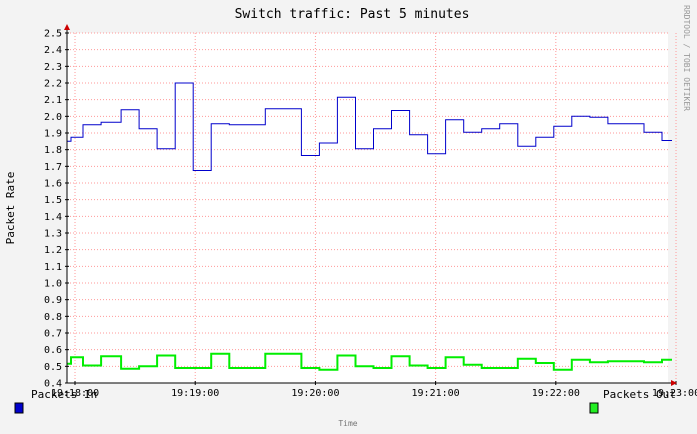 The width and height of the screenshot is (697, 434). Describe the element at coordinates (53, 134) in the screenshot. I see `y-tick-label: 1.9` at that location.